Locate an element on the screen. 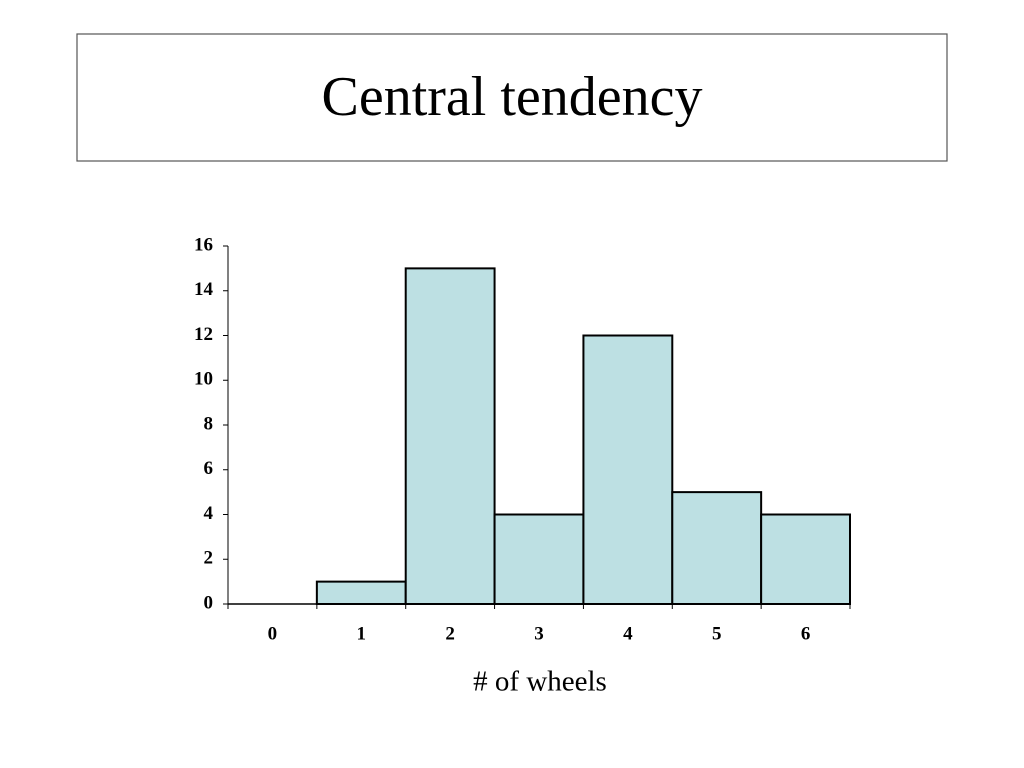  title-box is located at coordinates (512, 97).